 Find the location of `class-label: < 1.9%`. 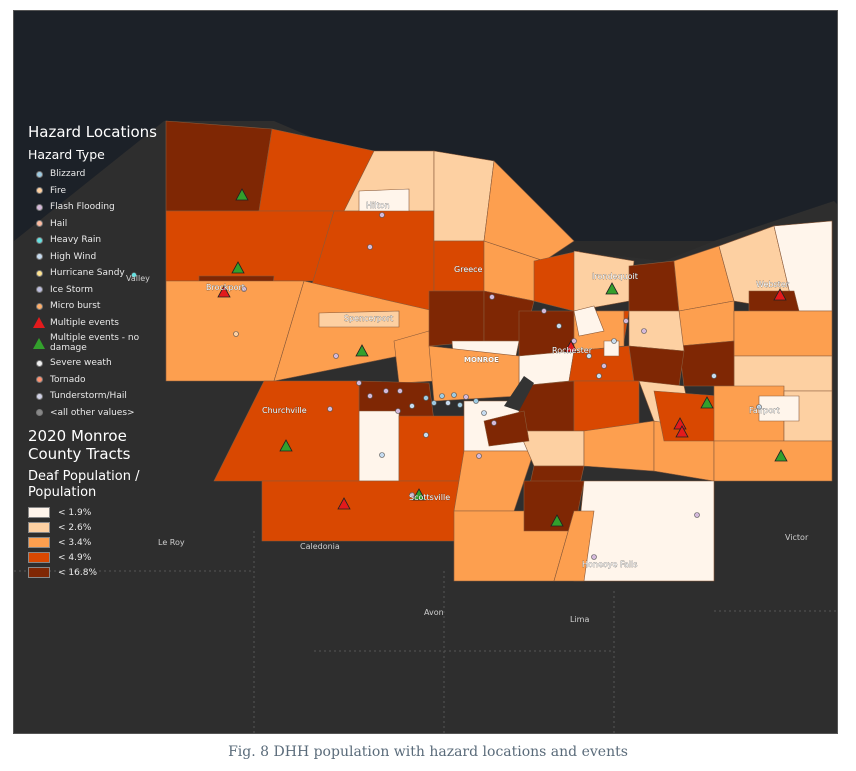

class-label: < 1.9% is located at coordinates (75, 512).